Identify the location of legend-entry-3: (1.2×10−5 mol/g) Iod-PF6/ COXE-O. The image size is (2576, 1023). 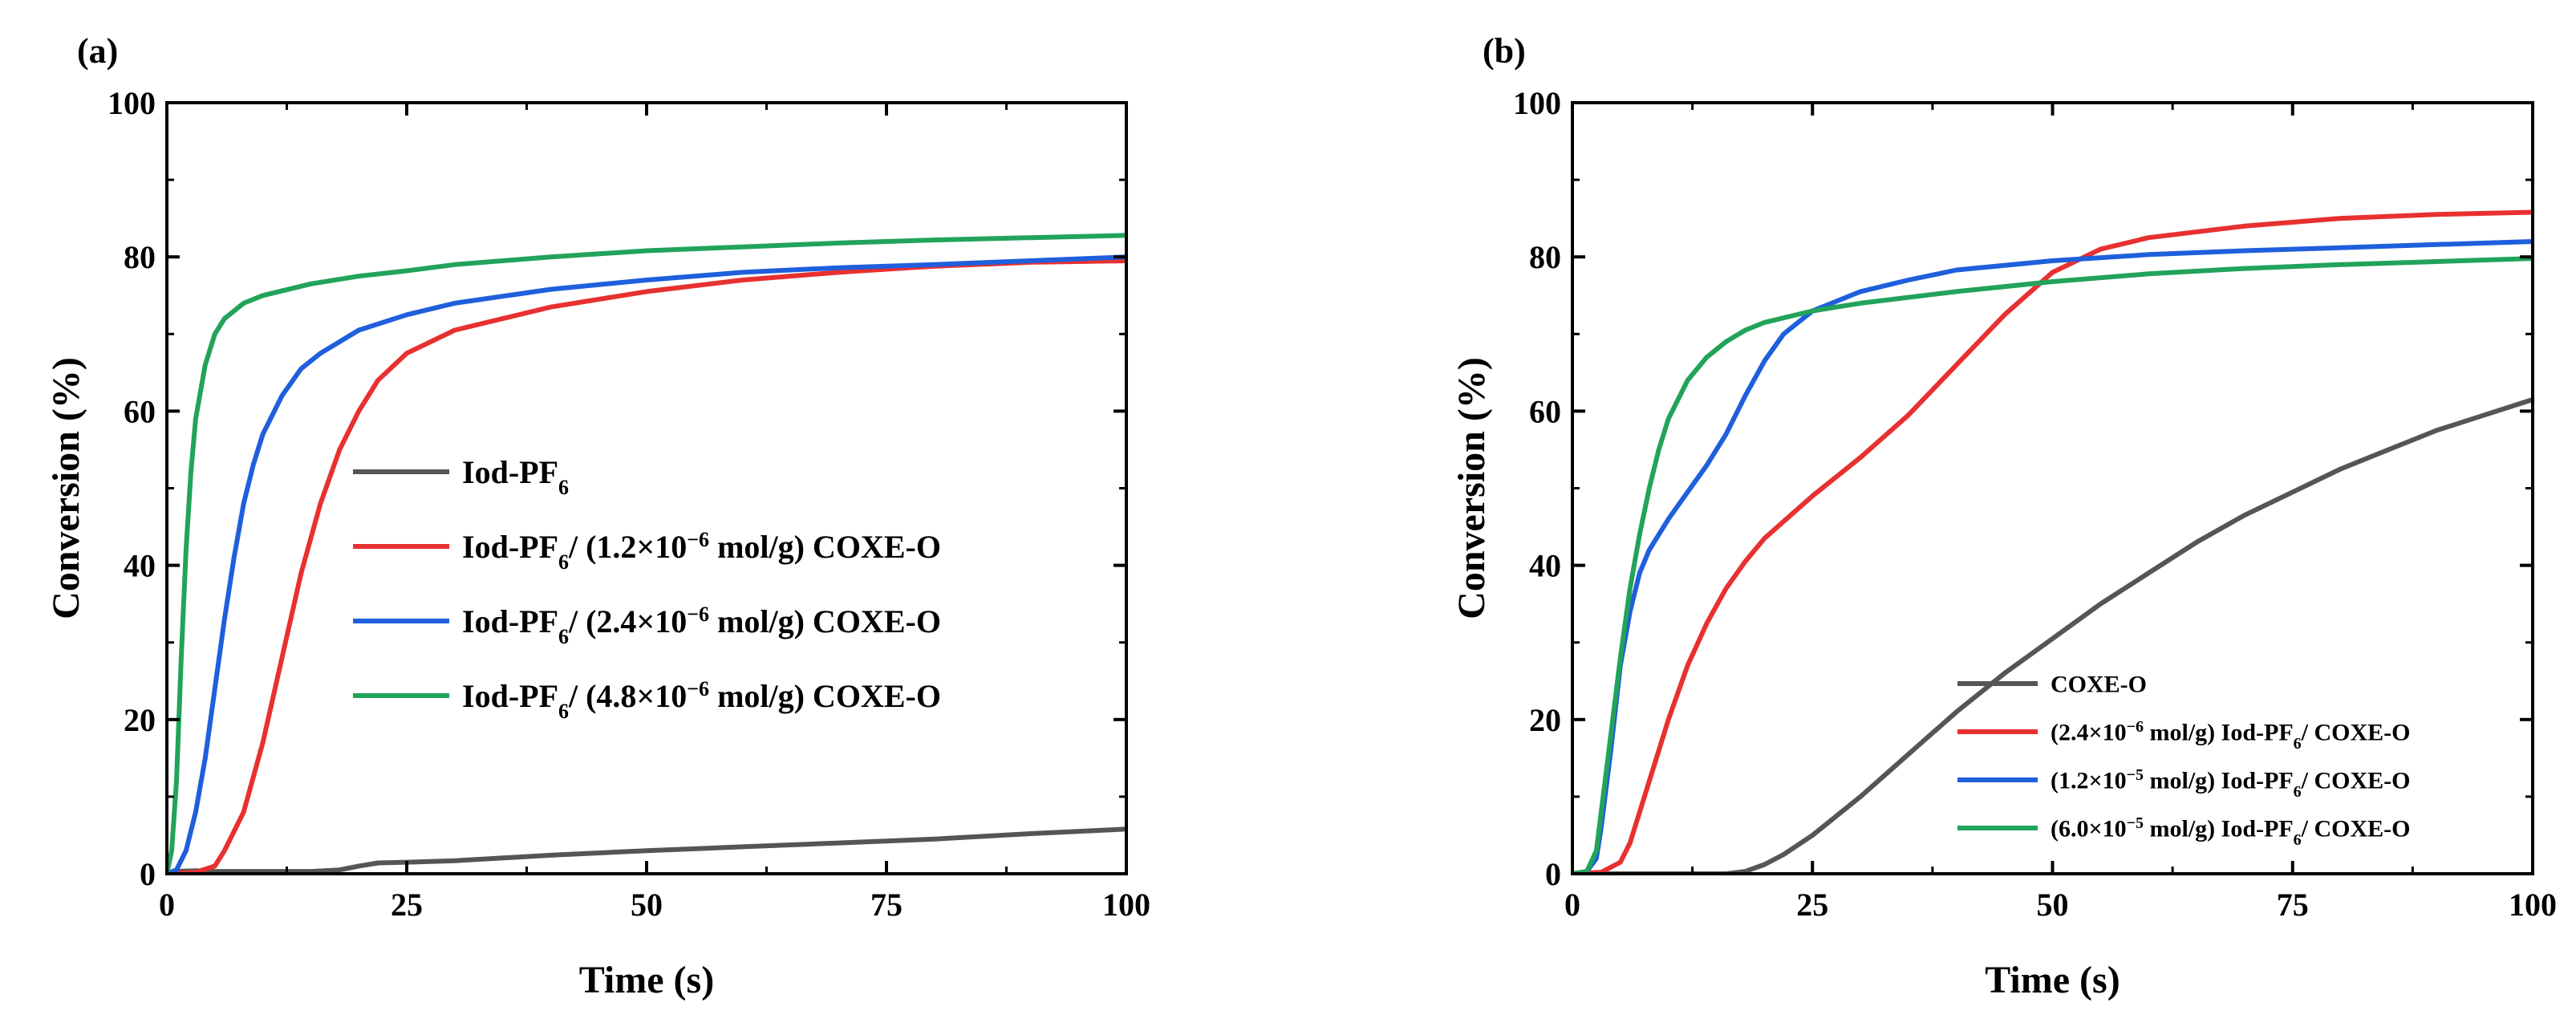
(2231, 783).